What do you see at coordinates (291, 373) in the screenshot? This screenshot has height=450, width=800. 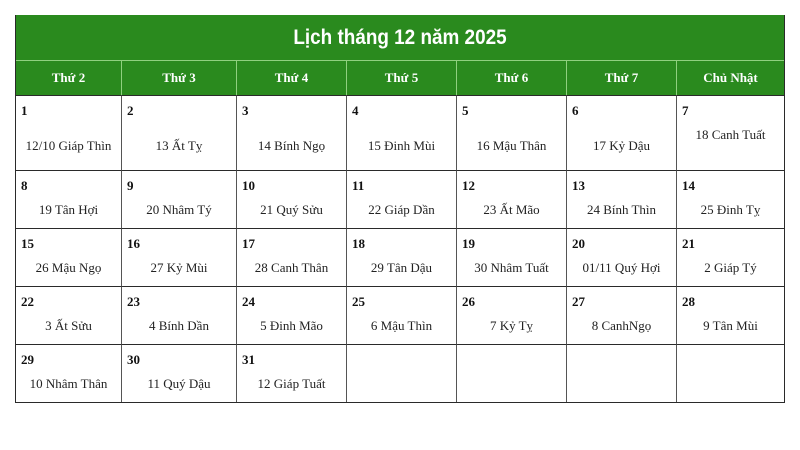 I see `day-cell: 31 12 Giáp Tuất` at bounding box center [291, 373].